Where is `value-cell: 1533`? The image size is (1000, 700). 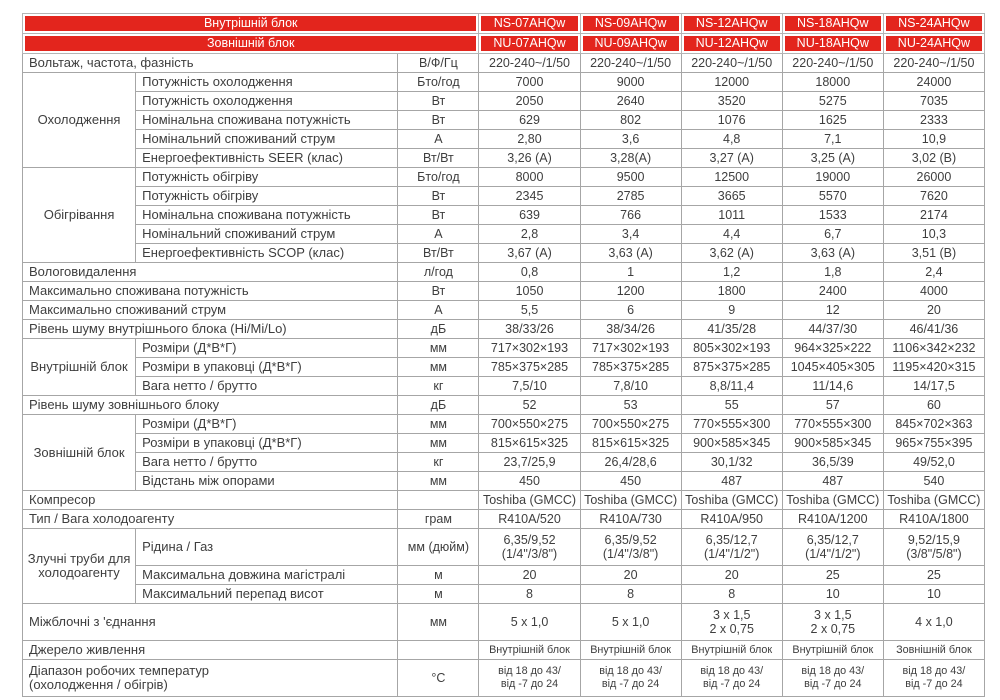 value-cell: 1533 is located at coordinates (832, 215).